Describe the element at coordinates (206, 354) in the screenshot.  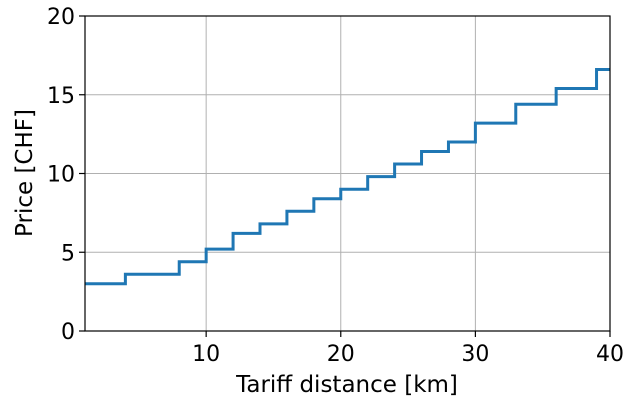
I see `x-tick-label: 10` at that location.